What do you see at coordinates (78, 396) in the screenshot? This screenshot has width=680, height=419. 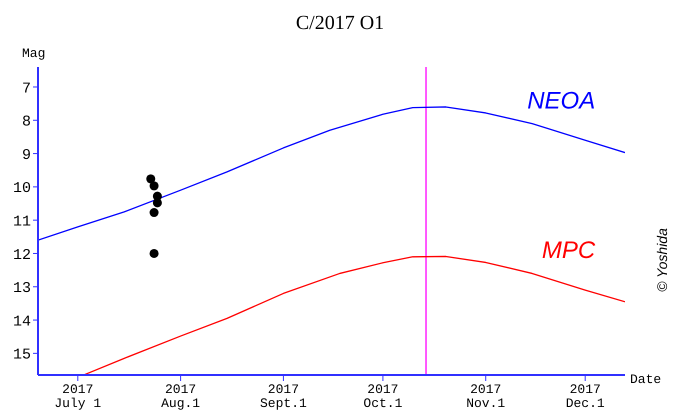 I see `x-tick-label: 2017 July 1` at bounding box center [78, 396].